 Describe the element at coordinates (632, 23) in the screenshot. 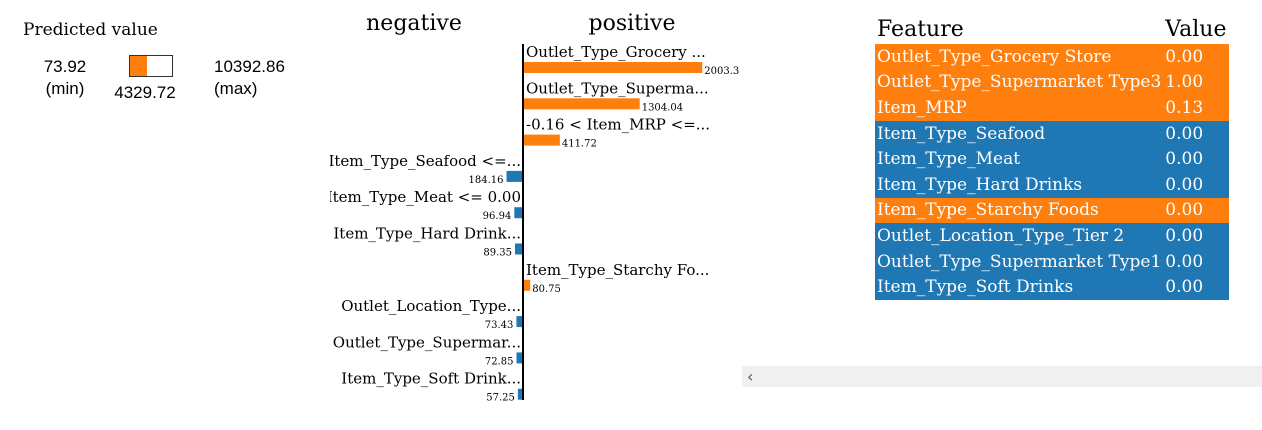

I see `positive-header: positive` at that location.